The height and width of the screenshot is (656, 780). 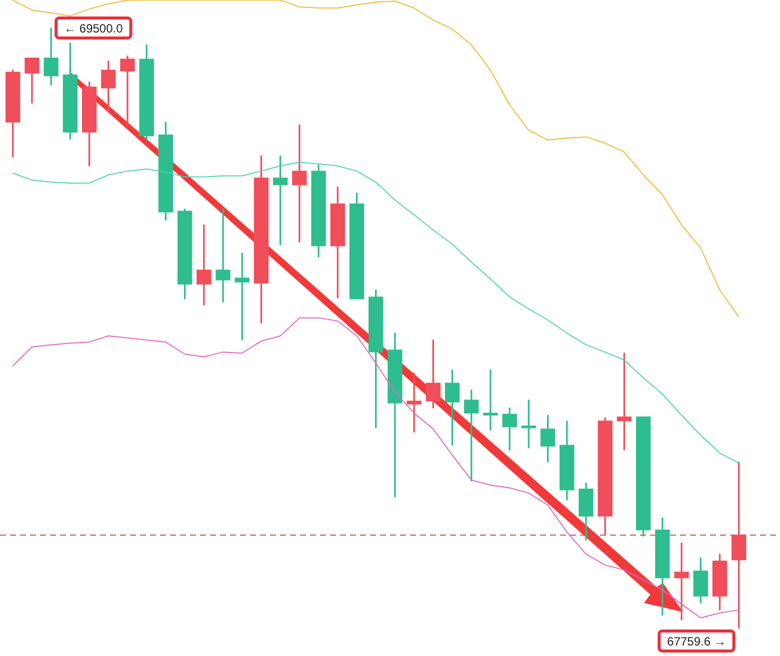 I want to click on text: 67759.6 →, so click(x=696, y=641).